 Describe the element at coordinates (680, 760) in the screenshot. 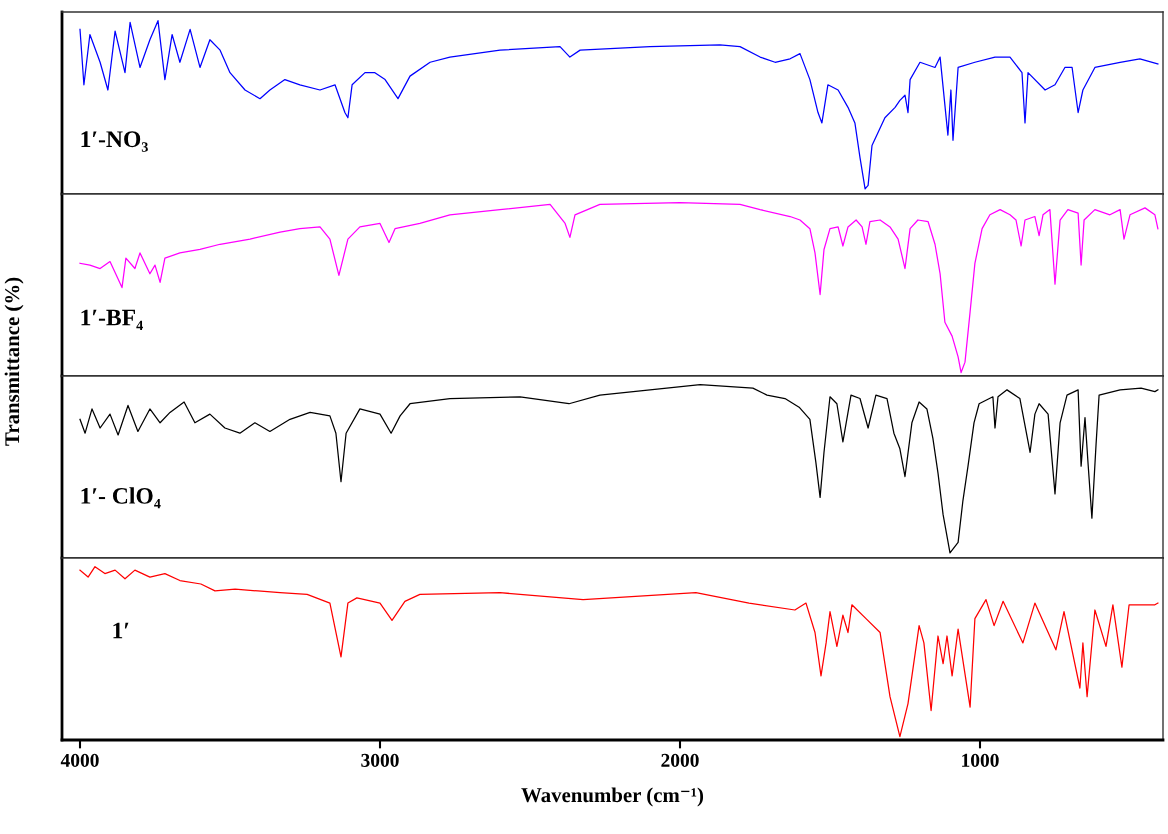

I see `x-tick-label: 2000` at that location.